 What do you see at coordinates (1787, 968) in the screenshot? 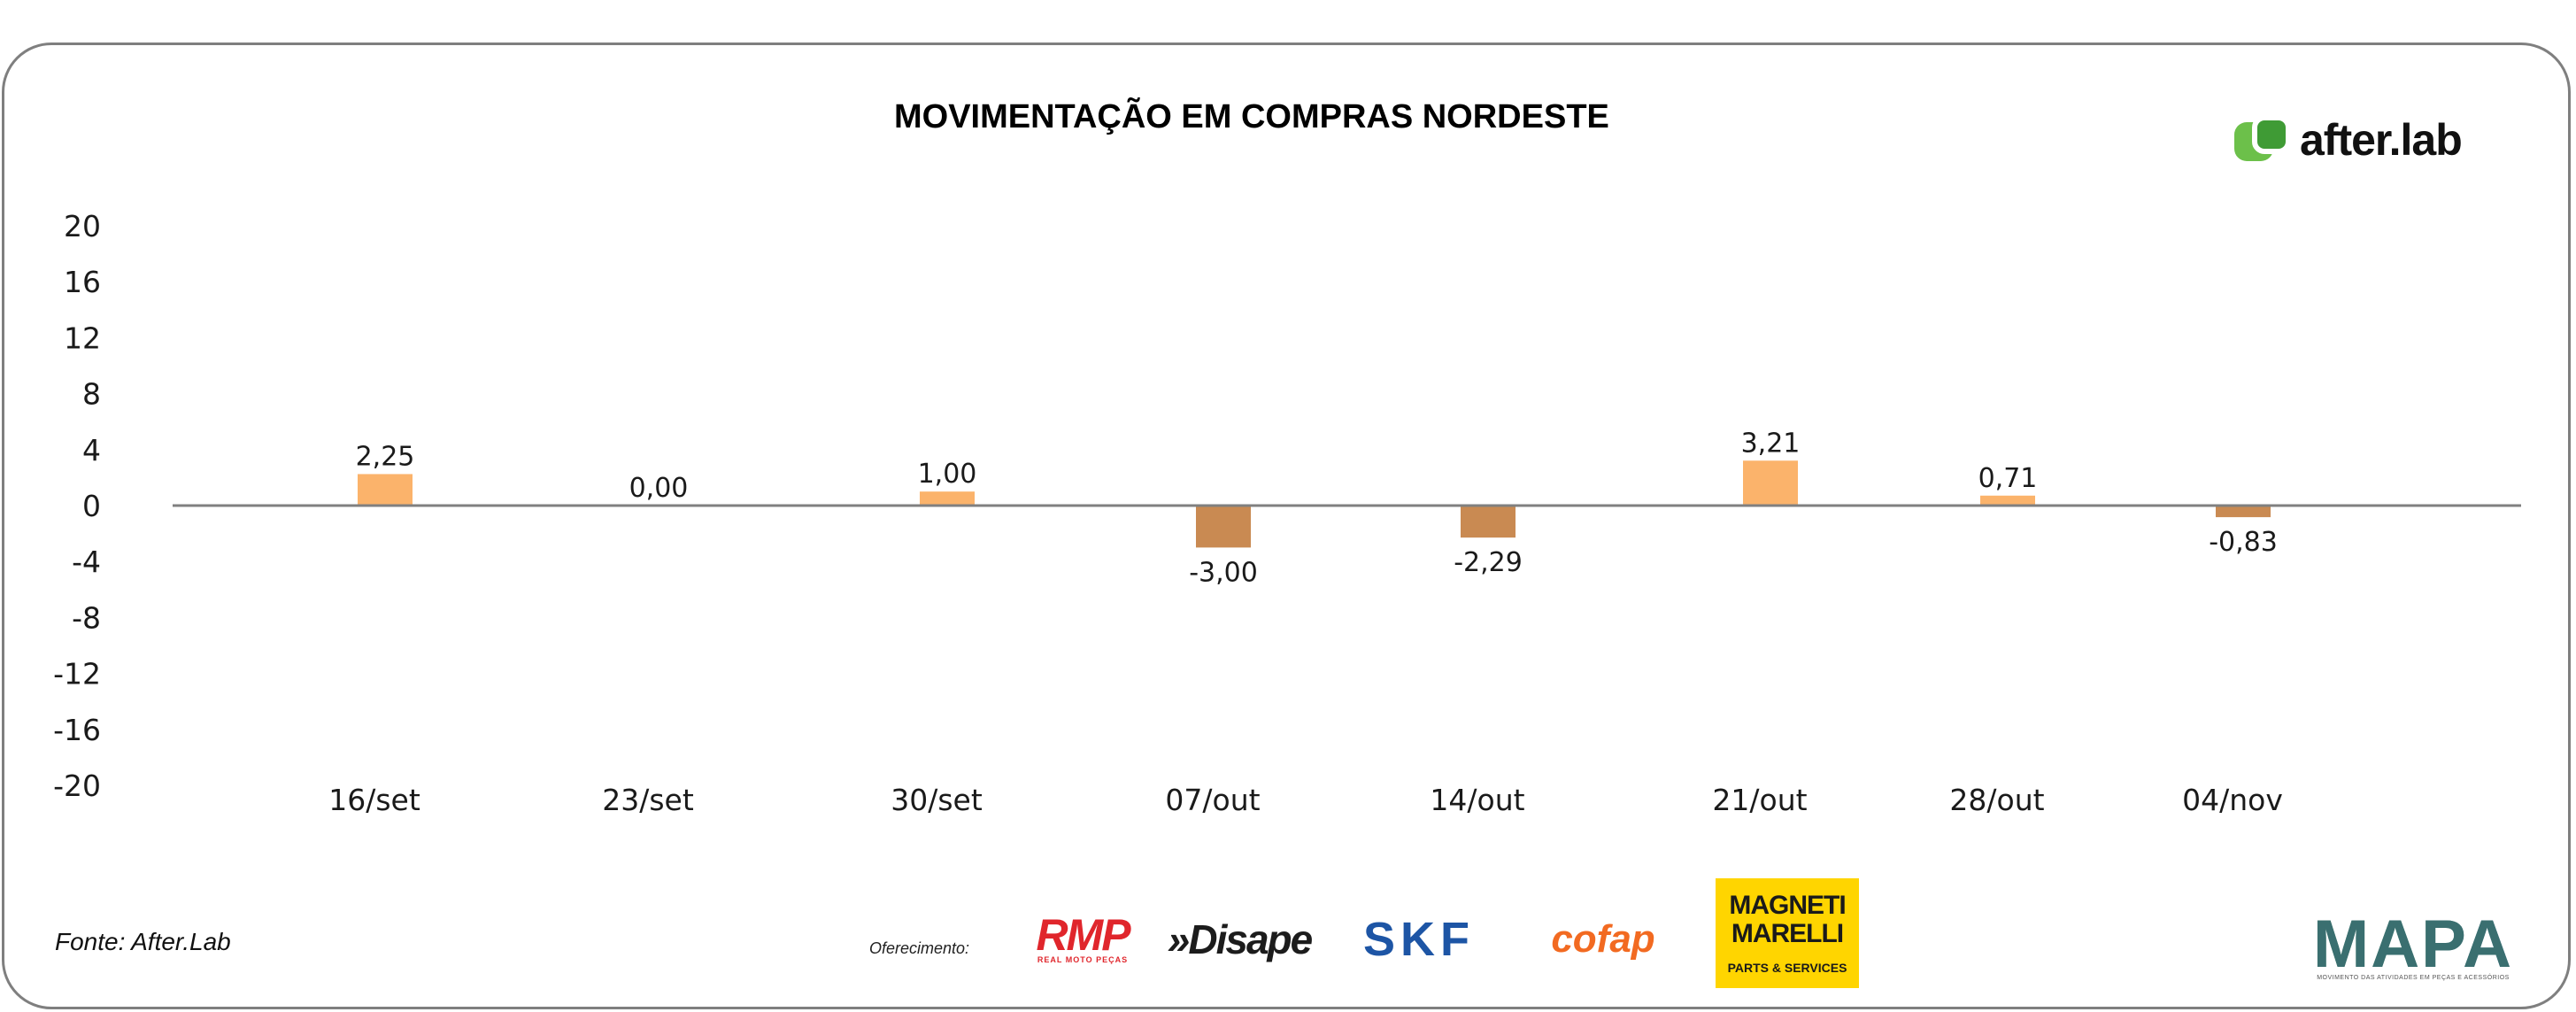
I see `magneti-marelli-logo-subtext: PARTS & SERVICES` at bounding box center [1787, 968].